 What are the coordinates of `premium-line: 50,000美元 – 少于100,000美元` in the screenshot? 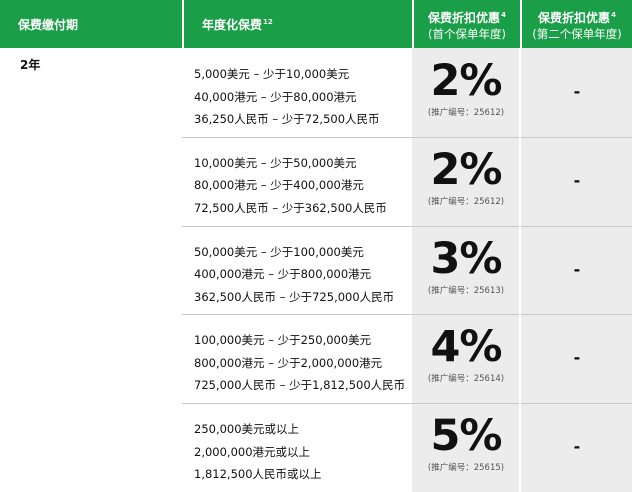 It's located at (279, 251).